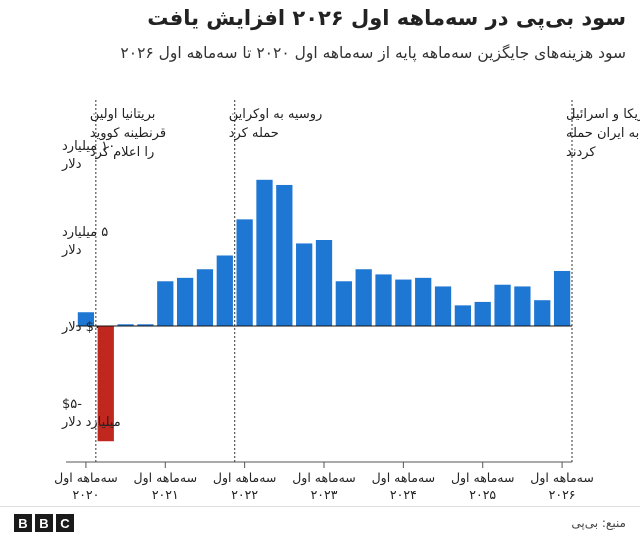 This screenshot has height=539, width=640. What do you see at coordinates (84, 241) in the screenshot?
I see `y-tick-label: ۵ میلیارد دلار` at bounding box center [84, 241].